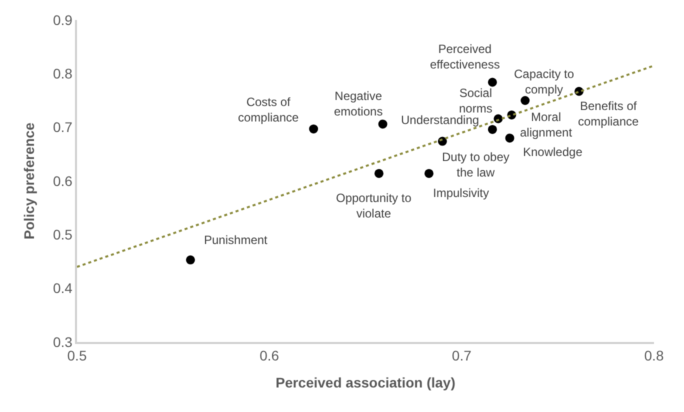 This screenshot has height=412, width=684. What do you see at coordinates (358, 104) in the screenshot?
I see `annotation: Negative emotions` at bounding box center [358, 104].